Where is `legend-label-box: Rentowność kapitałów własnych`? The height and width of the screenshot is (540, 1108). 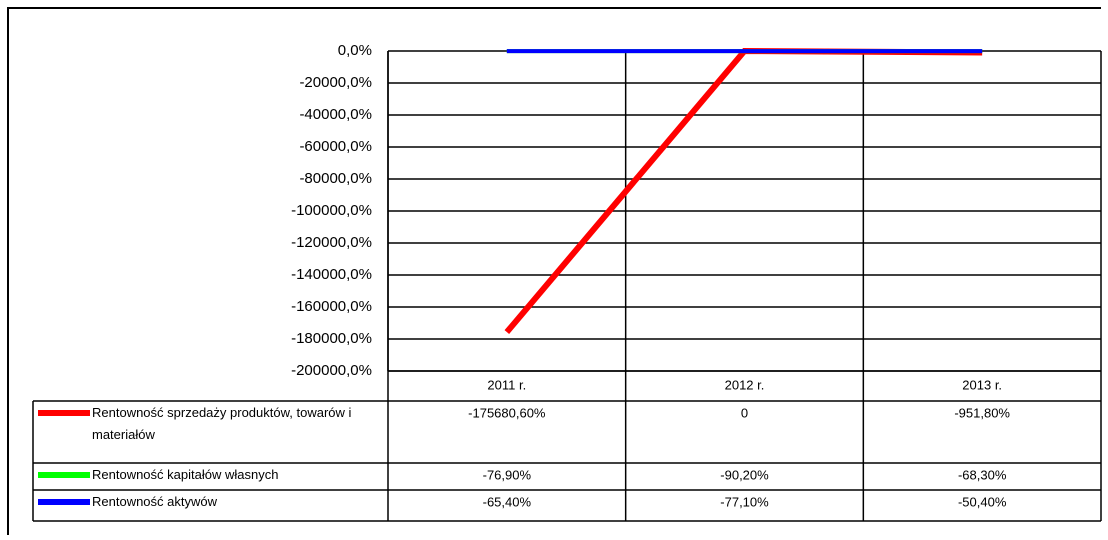
legend-label-box: Rentowność kapitałów własnych is located at coordinates (238, 476).